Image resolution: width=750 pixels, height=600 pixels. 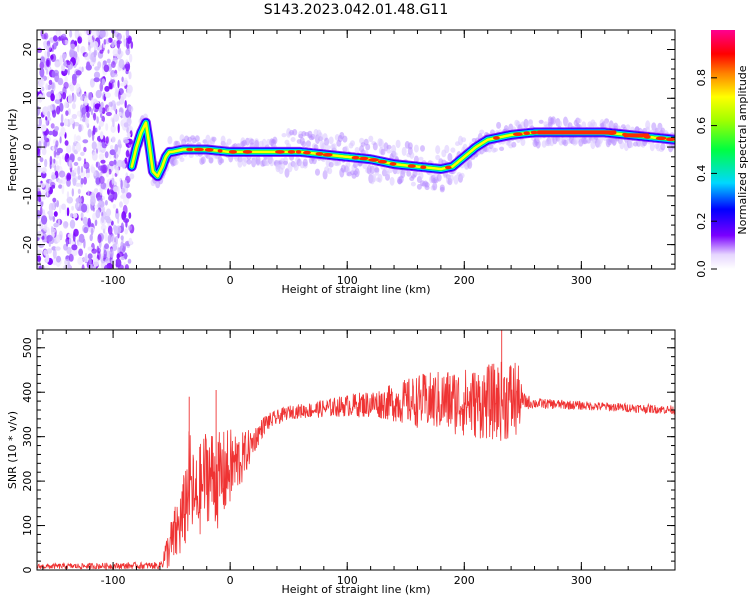 I want to click on y-tick-label: -20, so click(x=27, y=245).